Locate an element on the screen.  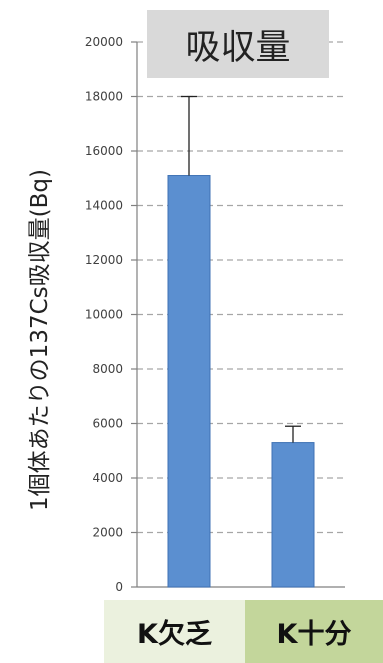
y-tick-label: 6000 is located at coordinates (107, 424).